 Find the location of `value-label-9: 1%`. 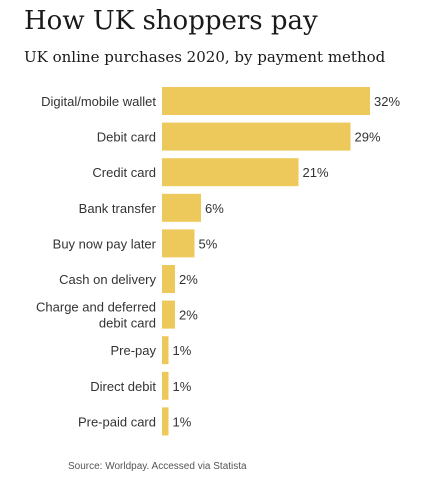

value-label-9: 1% is located at coordinates (182, 421).